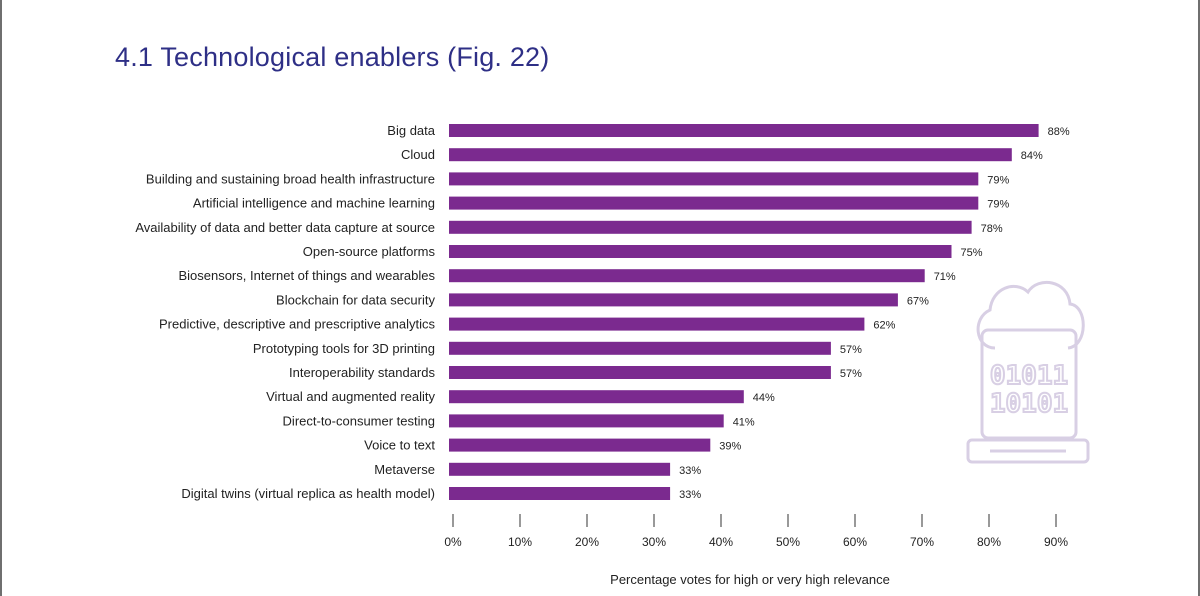 The width and height of the screenshot is (1200, 596). What do you see at coordinates (1059, 132) in the screenshot?
I see `value-label-0: 88%` at bounding box center [1059, 132].